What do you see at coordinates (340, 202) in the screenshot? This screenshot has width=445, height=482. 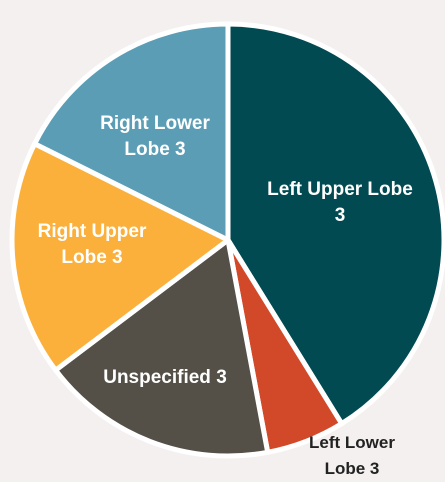 I see `slice-label: Left Upper Lobe 3` at bounding box center [340, 202].